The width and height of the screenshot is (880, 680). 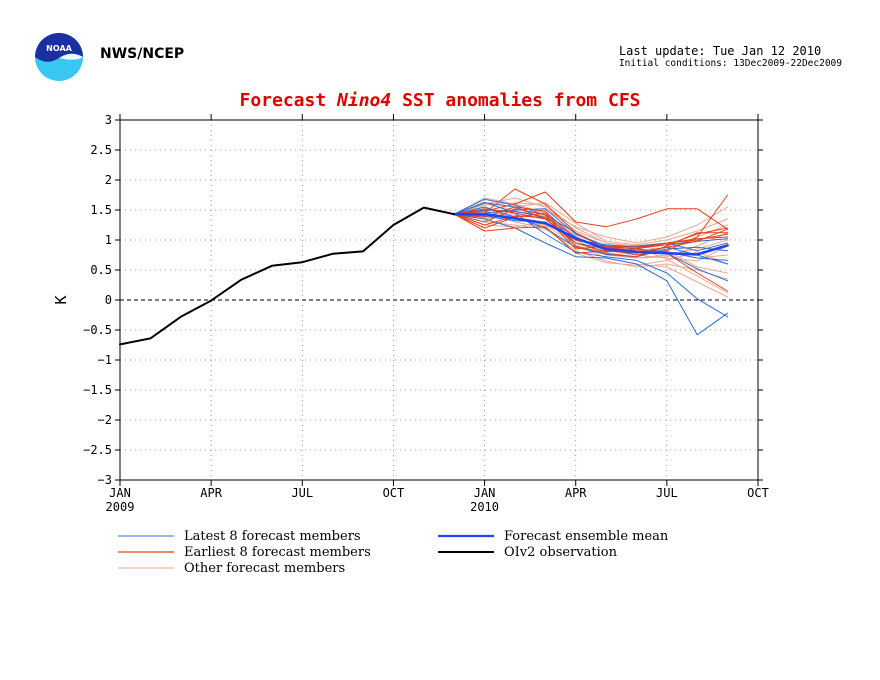 I want to click on y-tick-label: 2, so click(x=108, y=180).